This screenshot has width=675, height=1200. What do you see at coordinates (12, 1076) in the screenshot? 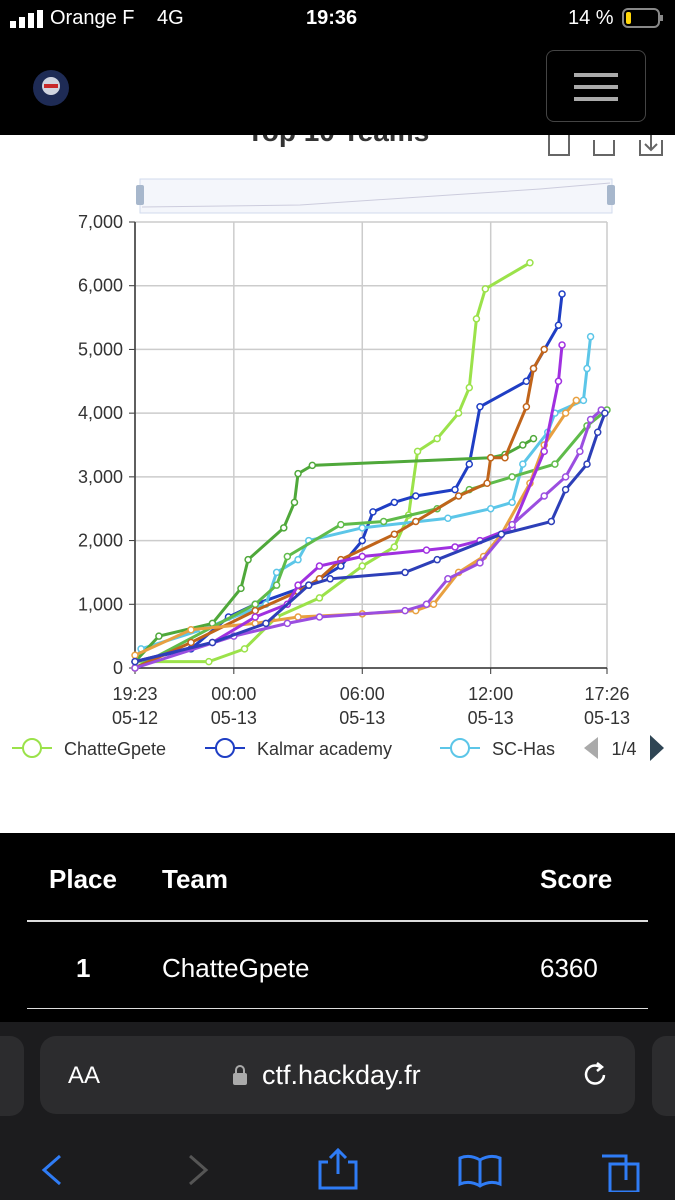
I see `prev-tab` at bounding box center [12, 1076].